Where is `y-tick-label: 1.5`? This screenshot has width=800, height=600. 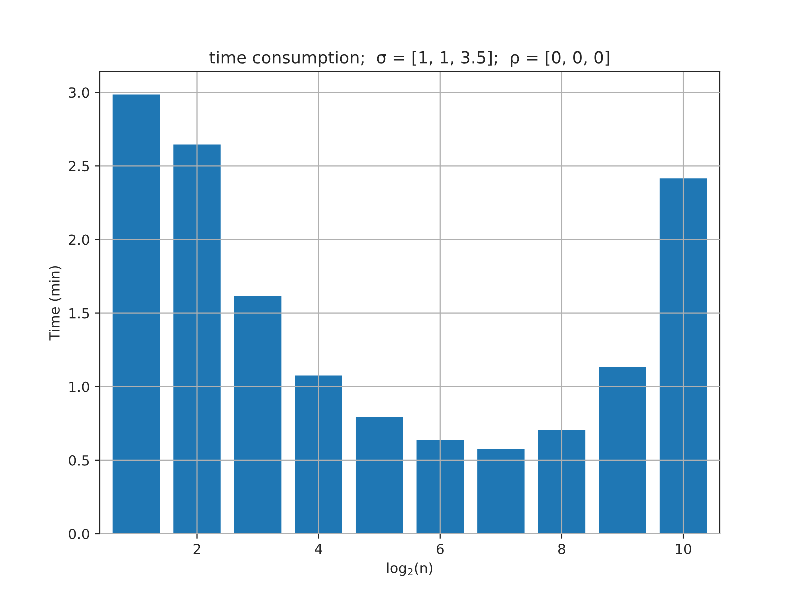
y-tick-label: 1.5 is located at coordinates (80, 313).